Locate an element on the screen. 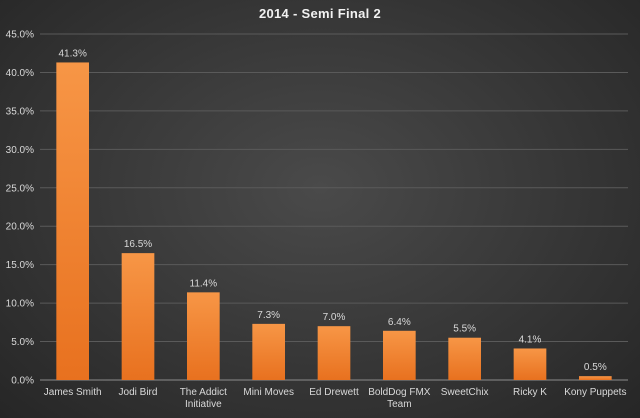 The image size is (640, 418). x-tick-label: Ricky K is located at coordinates (530, 392).